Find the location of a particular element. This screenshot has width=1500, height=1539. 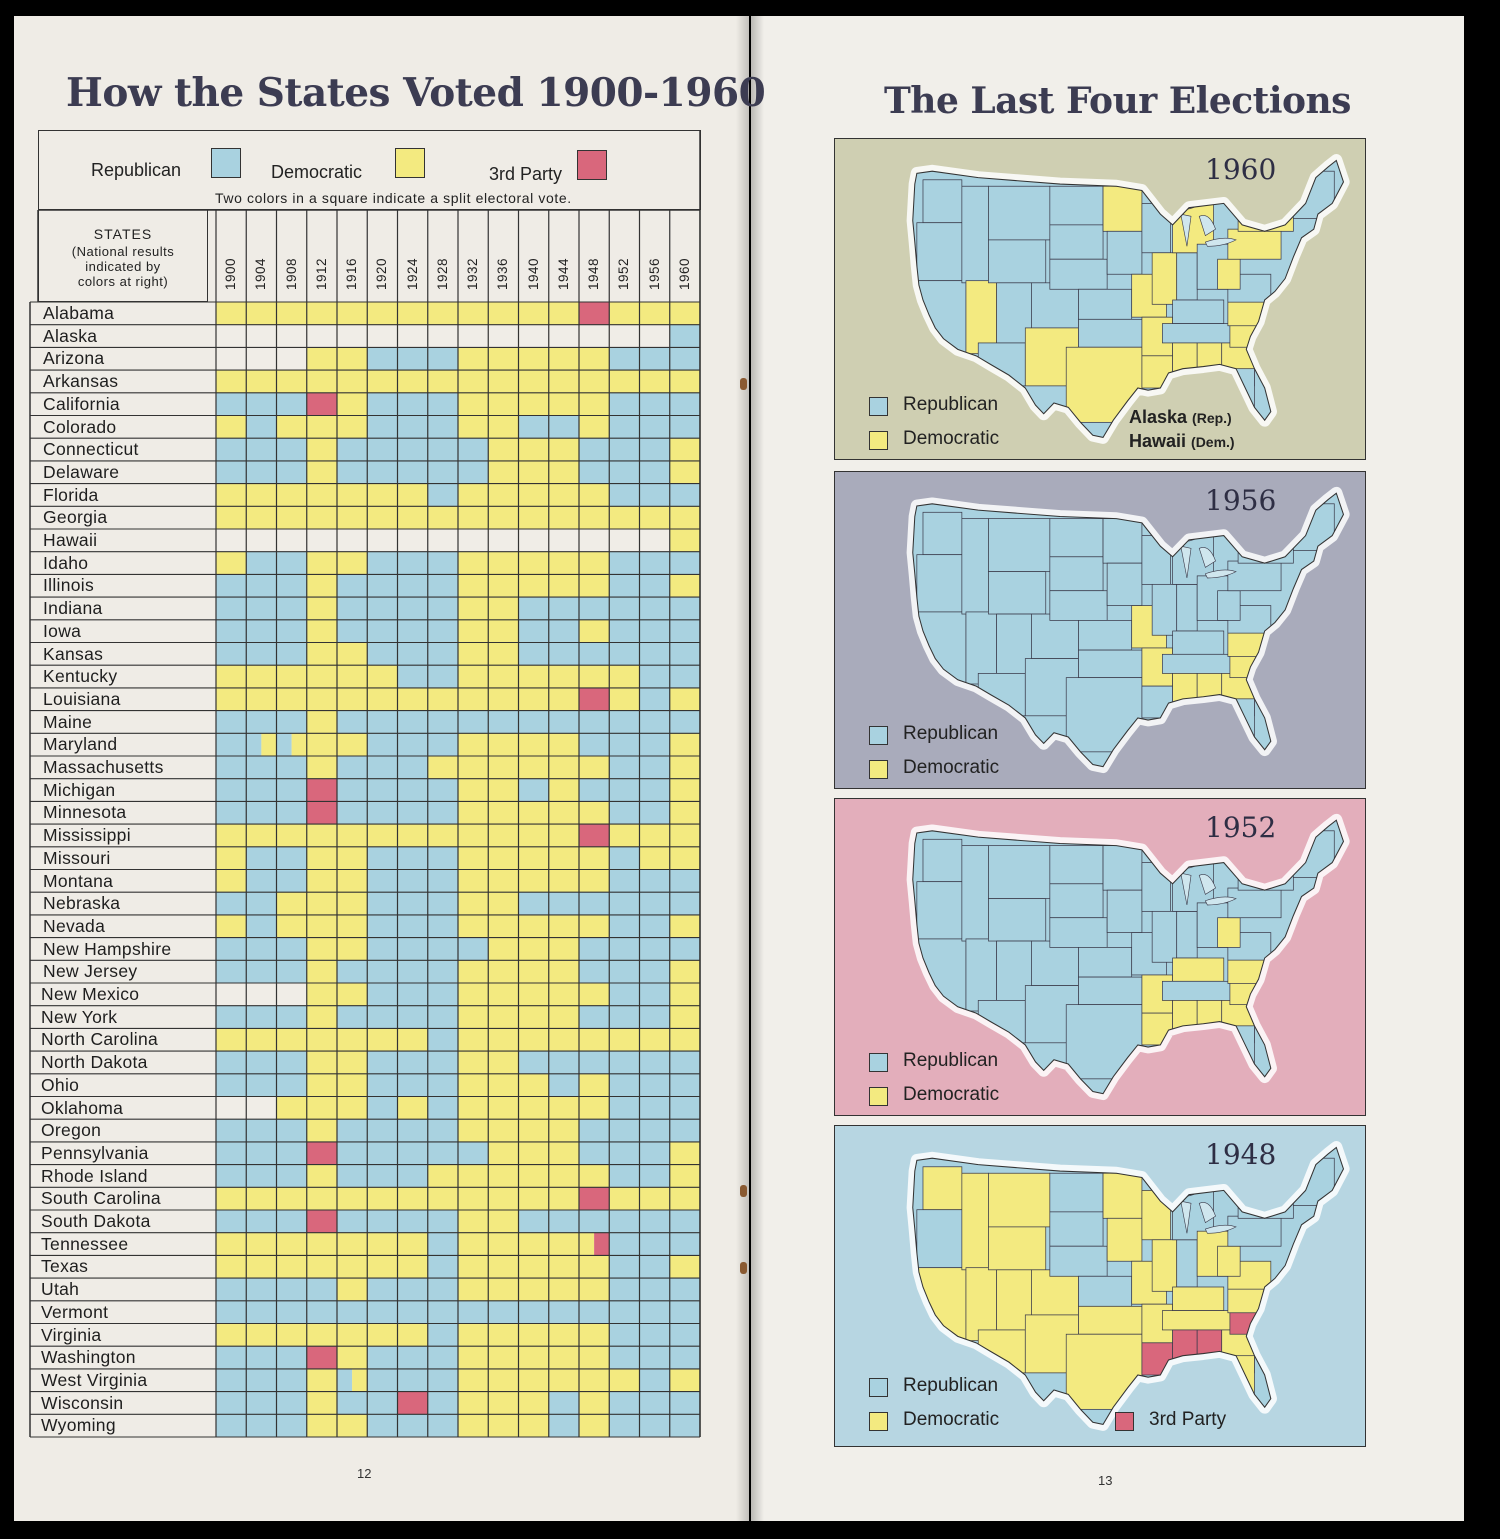

legend-third-party-label: 3rd Party is located at coordinates (526, 174).